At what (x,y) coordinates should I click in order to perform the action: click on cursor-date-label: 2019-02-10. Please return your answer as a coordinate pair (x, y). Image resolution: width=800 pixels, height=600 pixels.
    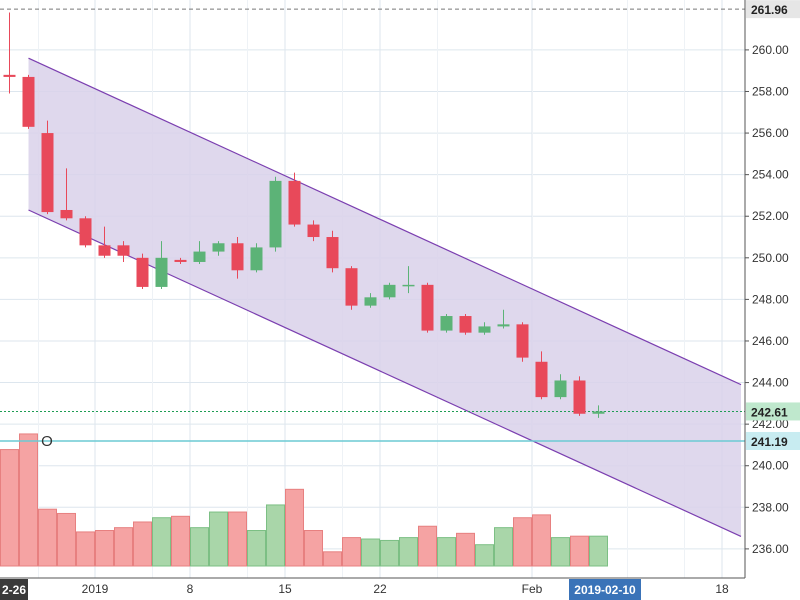
    Looking at the image, I should click on (605, 590).